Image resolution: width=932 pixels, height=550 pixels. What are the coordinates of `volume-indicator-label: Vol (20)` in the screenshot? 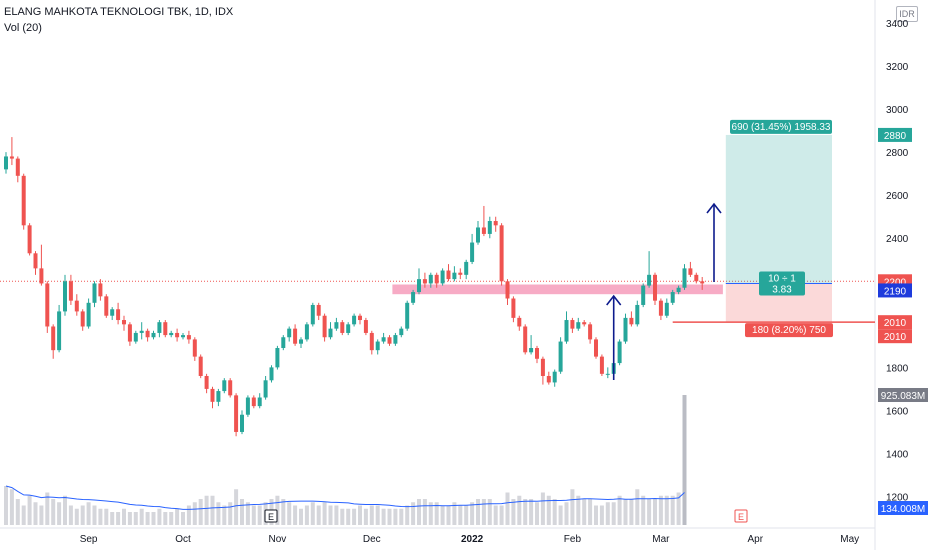 It's located at (23, 28).